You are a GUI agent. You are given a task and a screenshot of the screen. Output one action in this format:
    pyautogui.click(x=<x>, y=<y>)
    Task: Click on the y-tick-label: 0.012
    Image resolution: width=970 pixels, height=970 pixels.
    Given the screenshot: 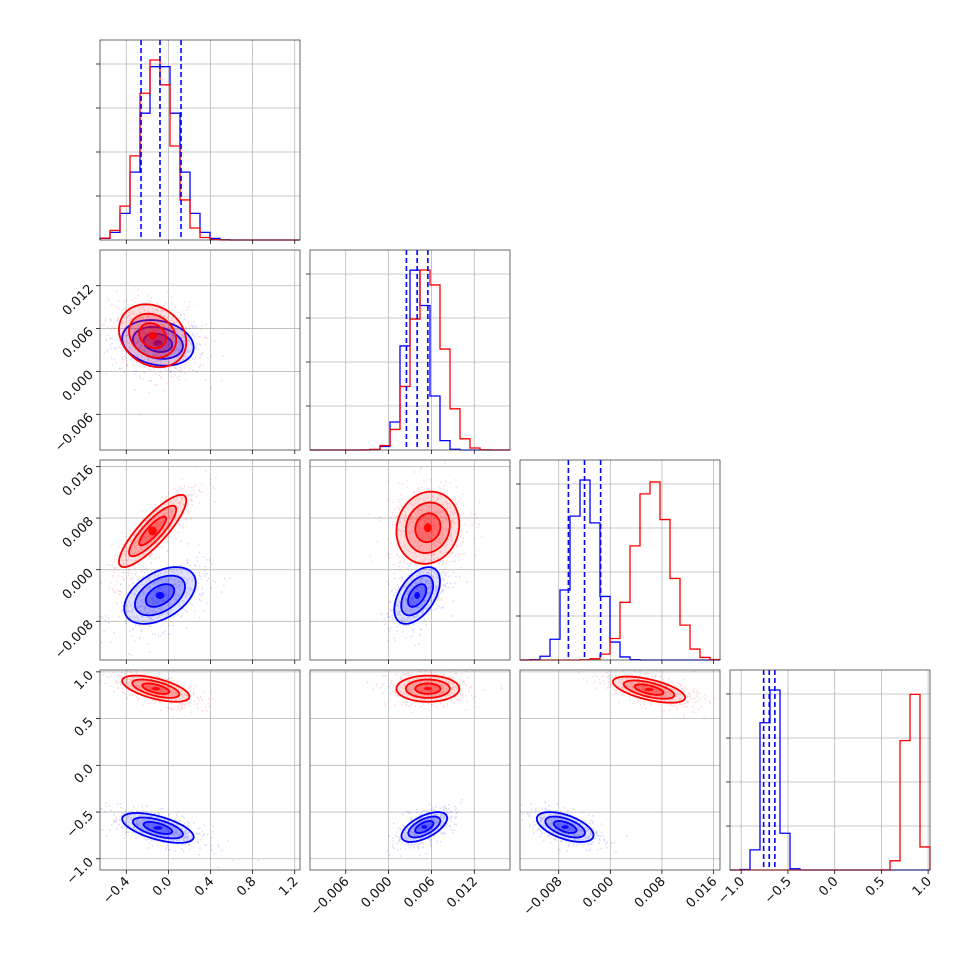 What is the action you would take?
    pyautogui.click(x=78, y=300)
    